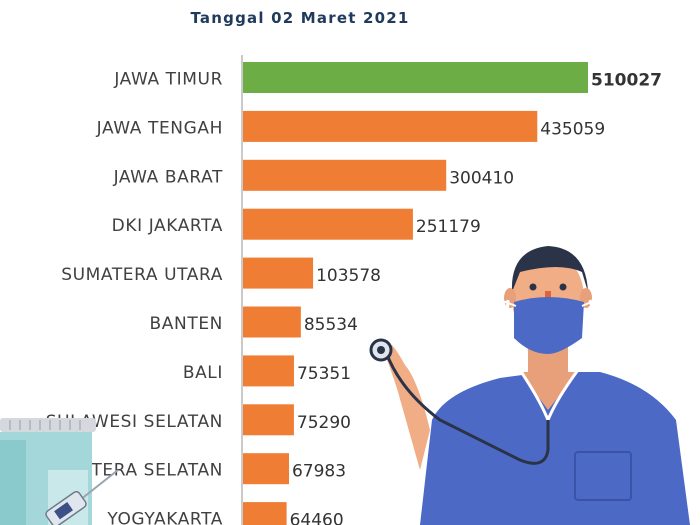  What do you see at coordinates (142, 275) in the screenshot?
I see `category-label: SUMATERA UTARA` at bounding box center [142, 275].